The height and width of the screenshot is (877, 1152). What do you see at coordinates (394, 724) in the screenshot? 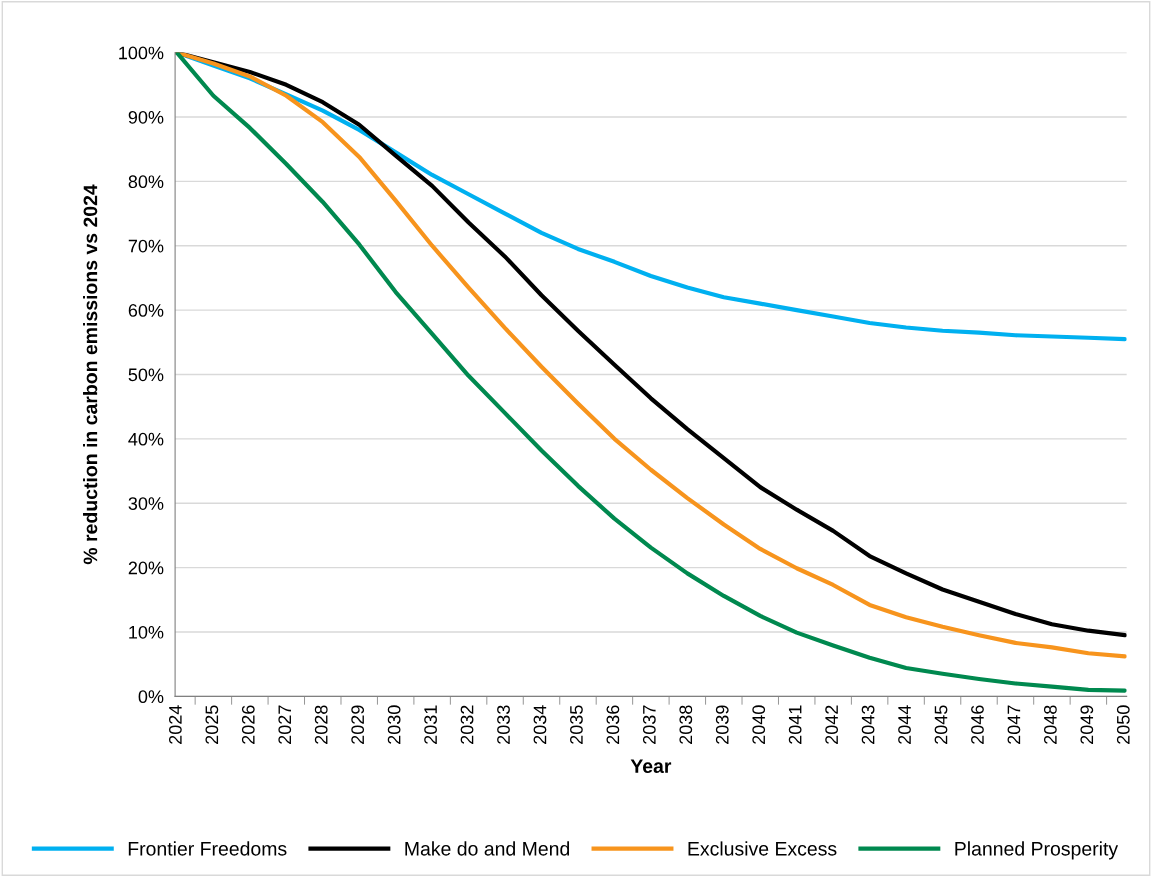
I see `x-tick-label: 2030` at bounding box center [394, 724].